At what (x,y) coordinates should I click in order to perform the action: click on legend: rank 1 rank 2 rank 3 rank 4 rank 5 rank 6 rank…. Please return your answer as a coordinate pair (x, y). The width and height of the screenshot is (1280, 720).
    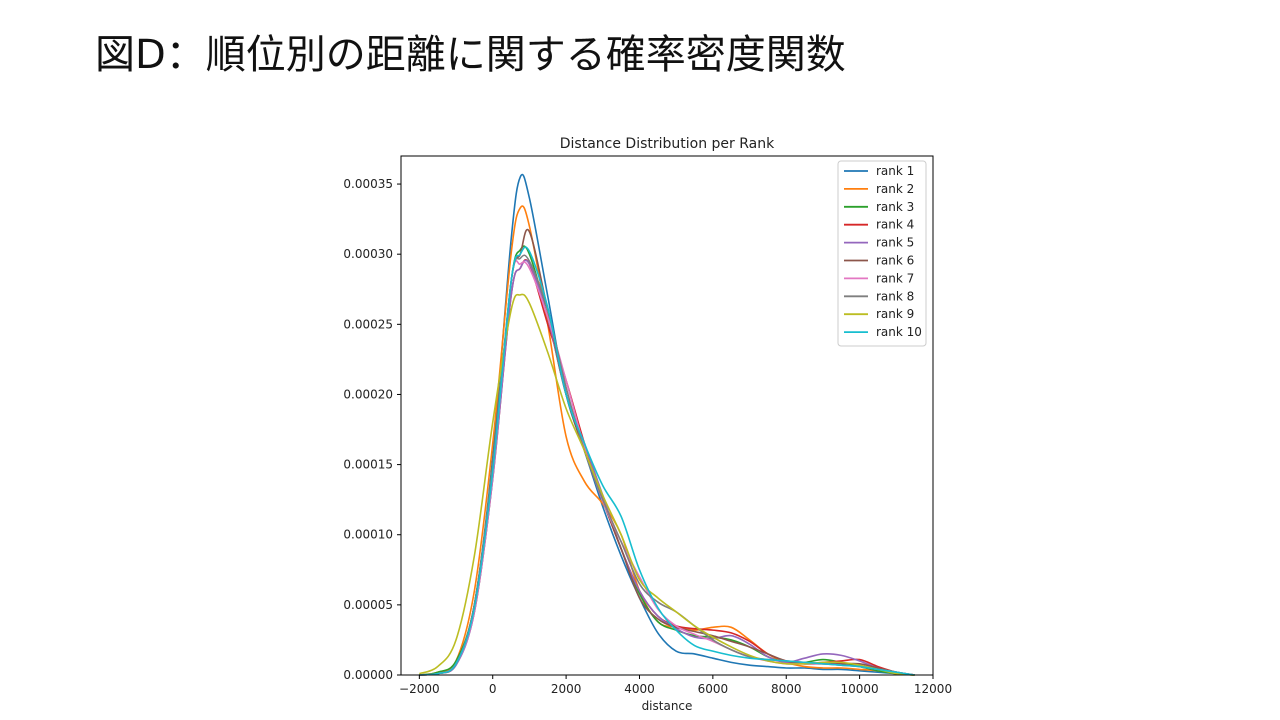
    Looking at the image, I should click on (882, 253).